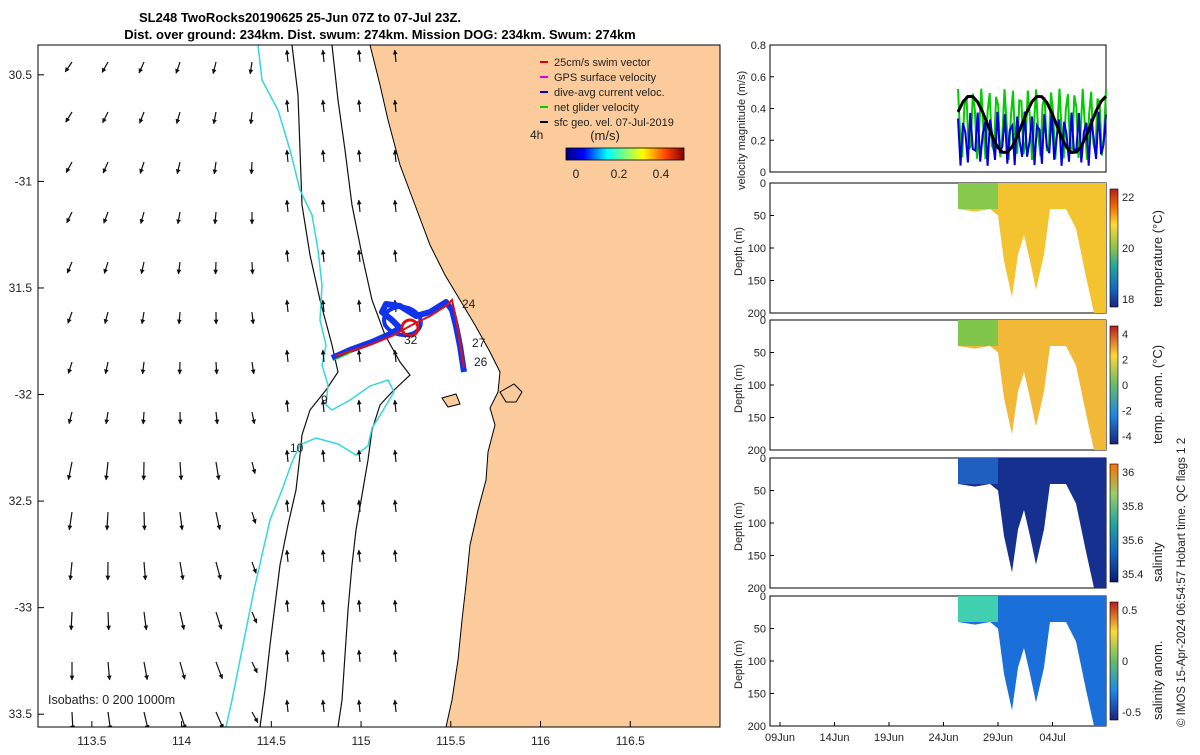  What do you see at coordinates (1127, 437) in the screenshot?
I see `cbar-tick-label: -4` at bounding box center [1127, 437].